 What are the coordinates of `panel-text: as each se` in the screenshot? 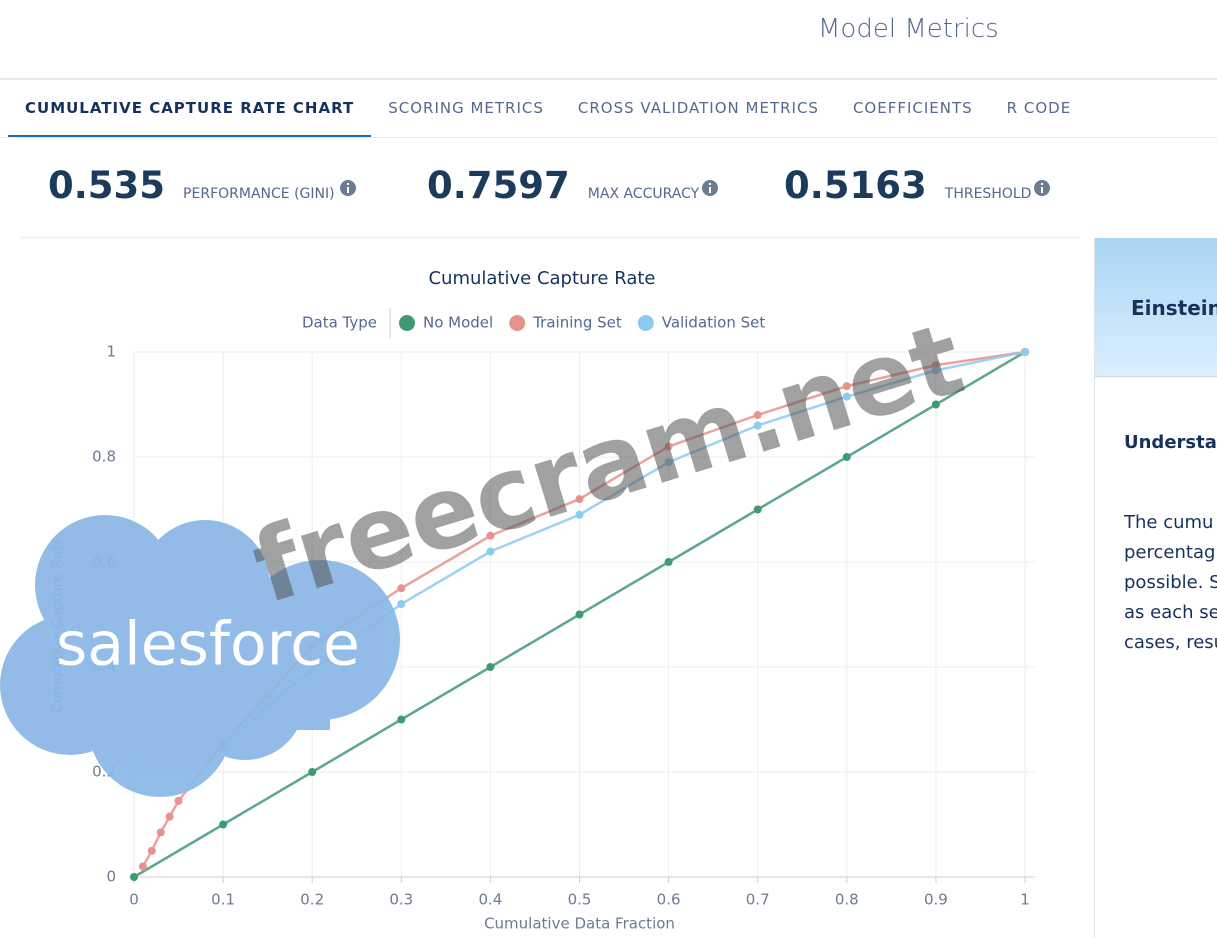 It's located at (1170, 612).